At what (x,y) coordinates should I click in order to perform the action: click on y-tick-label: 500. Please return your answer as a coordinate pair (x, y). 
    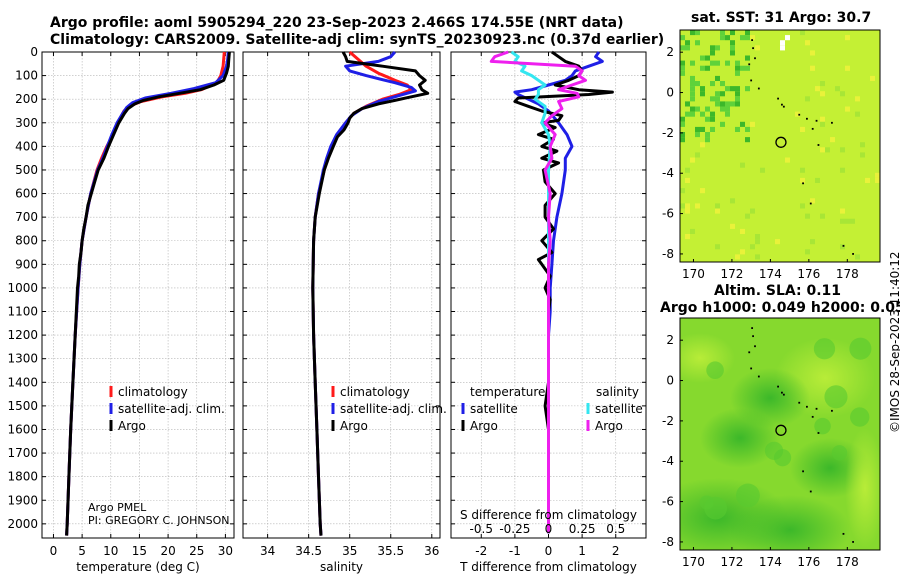
    Looking at the image, I should click on (26, 170).